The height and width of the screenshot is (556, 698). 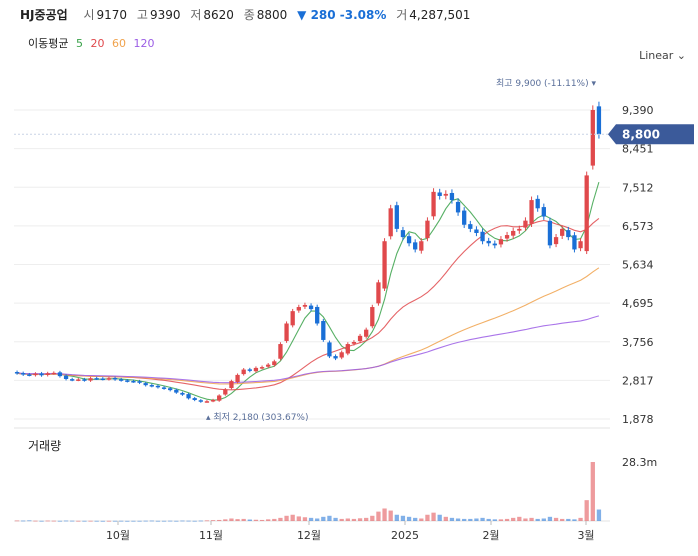 What do you see at coordinates (546, 83) in the screenshot?
I see `high-marker-label: 최고 9,900 (-11.11%) ▾` at bounding box center [546, 83].